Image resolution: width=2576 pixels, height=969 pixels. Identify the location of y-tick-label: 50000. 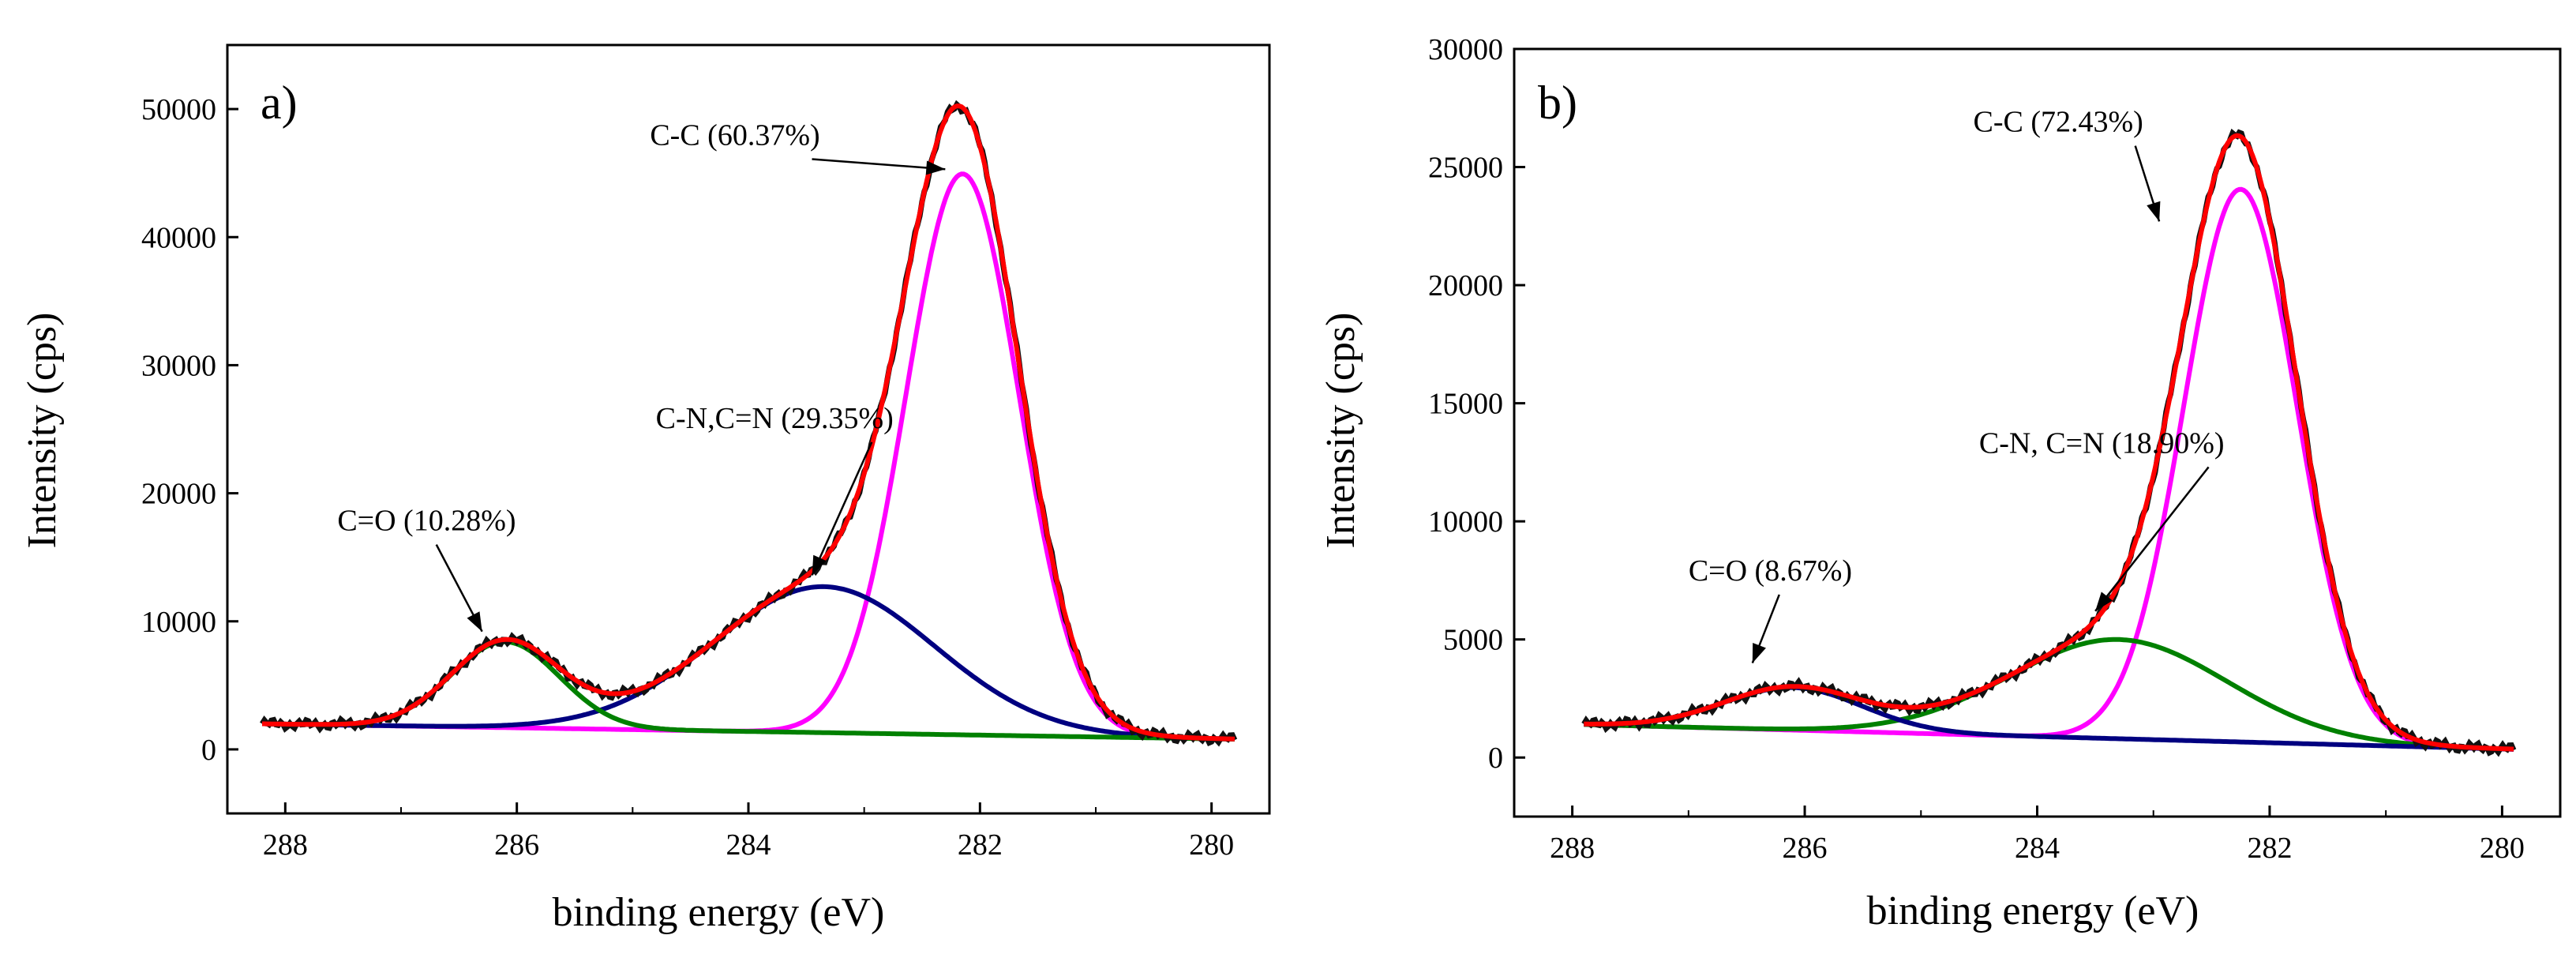
(178, 109).